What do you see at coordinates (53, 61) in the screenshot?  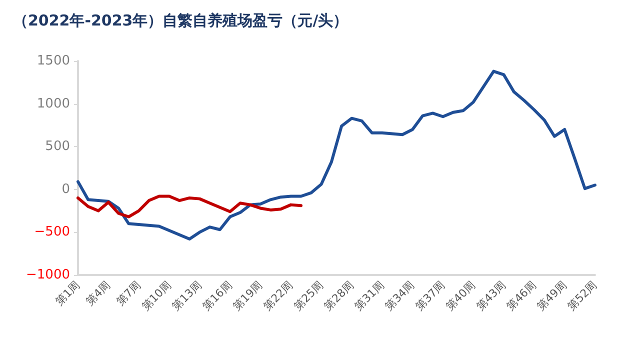 I see `y-tick-label: 1500` at bounding box center [53, 61].